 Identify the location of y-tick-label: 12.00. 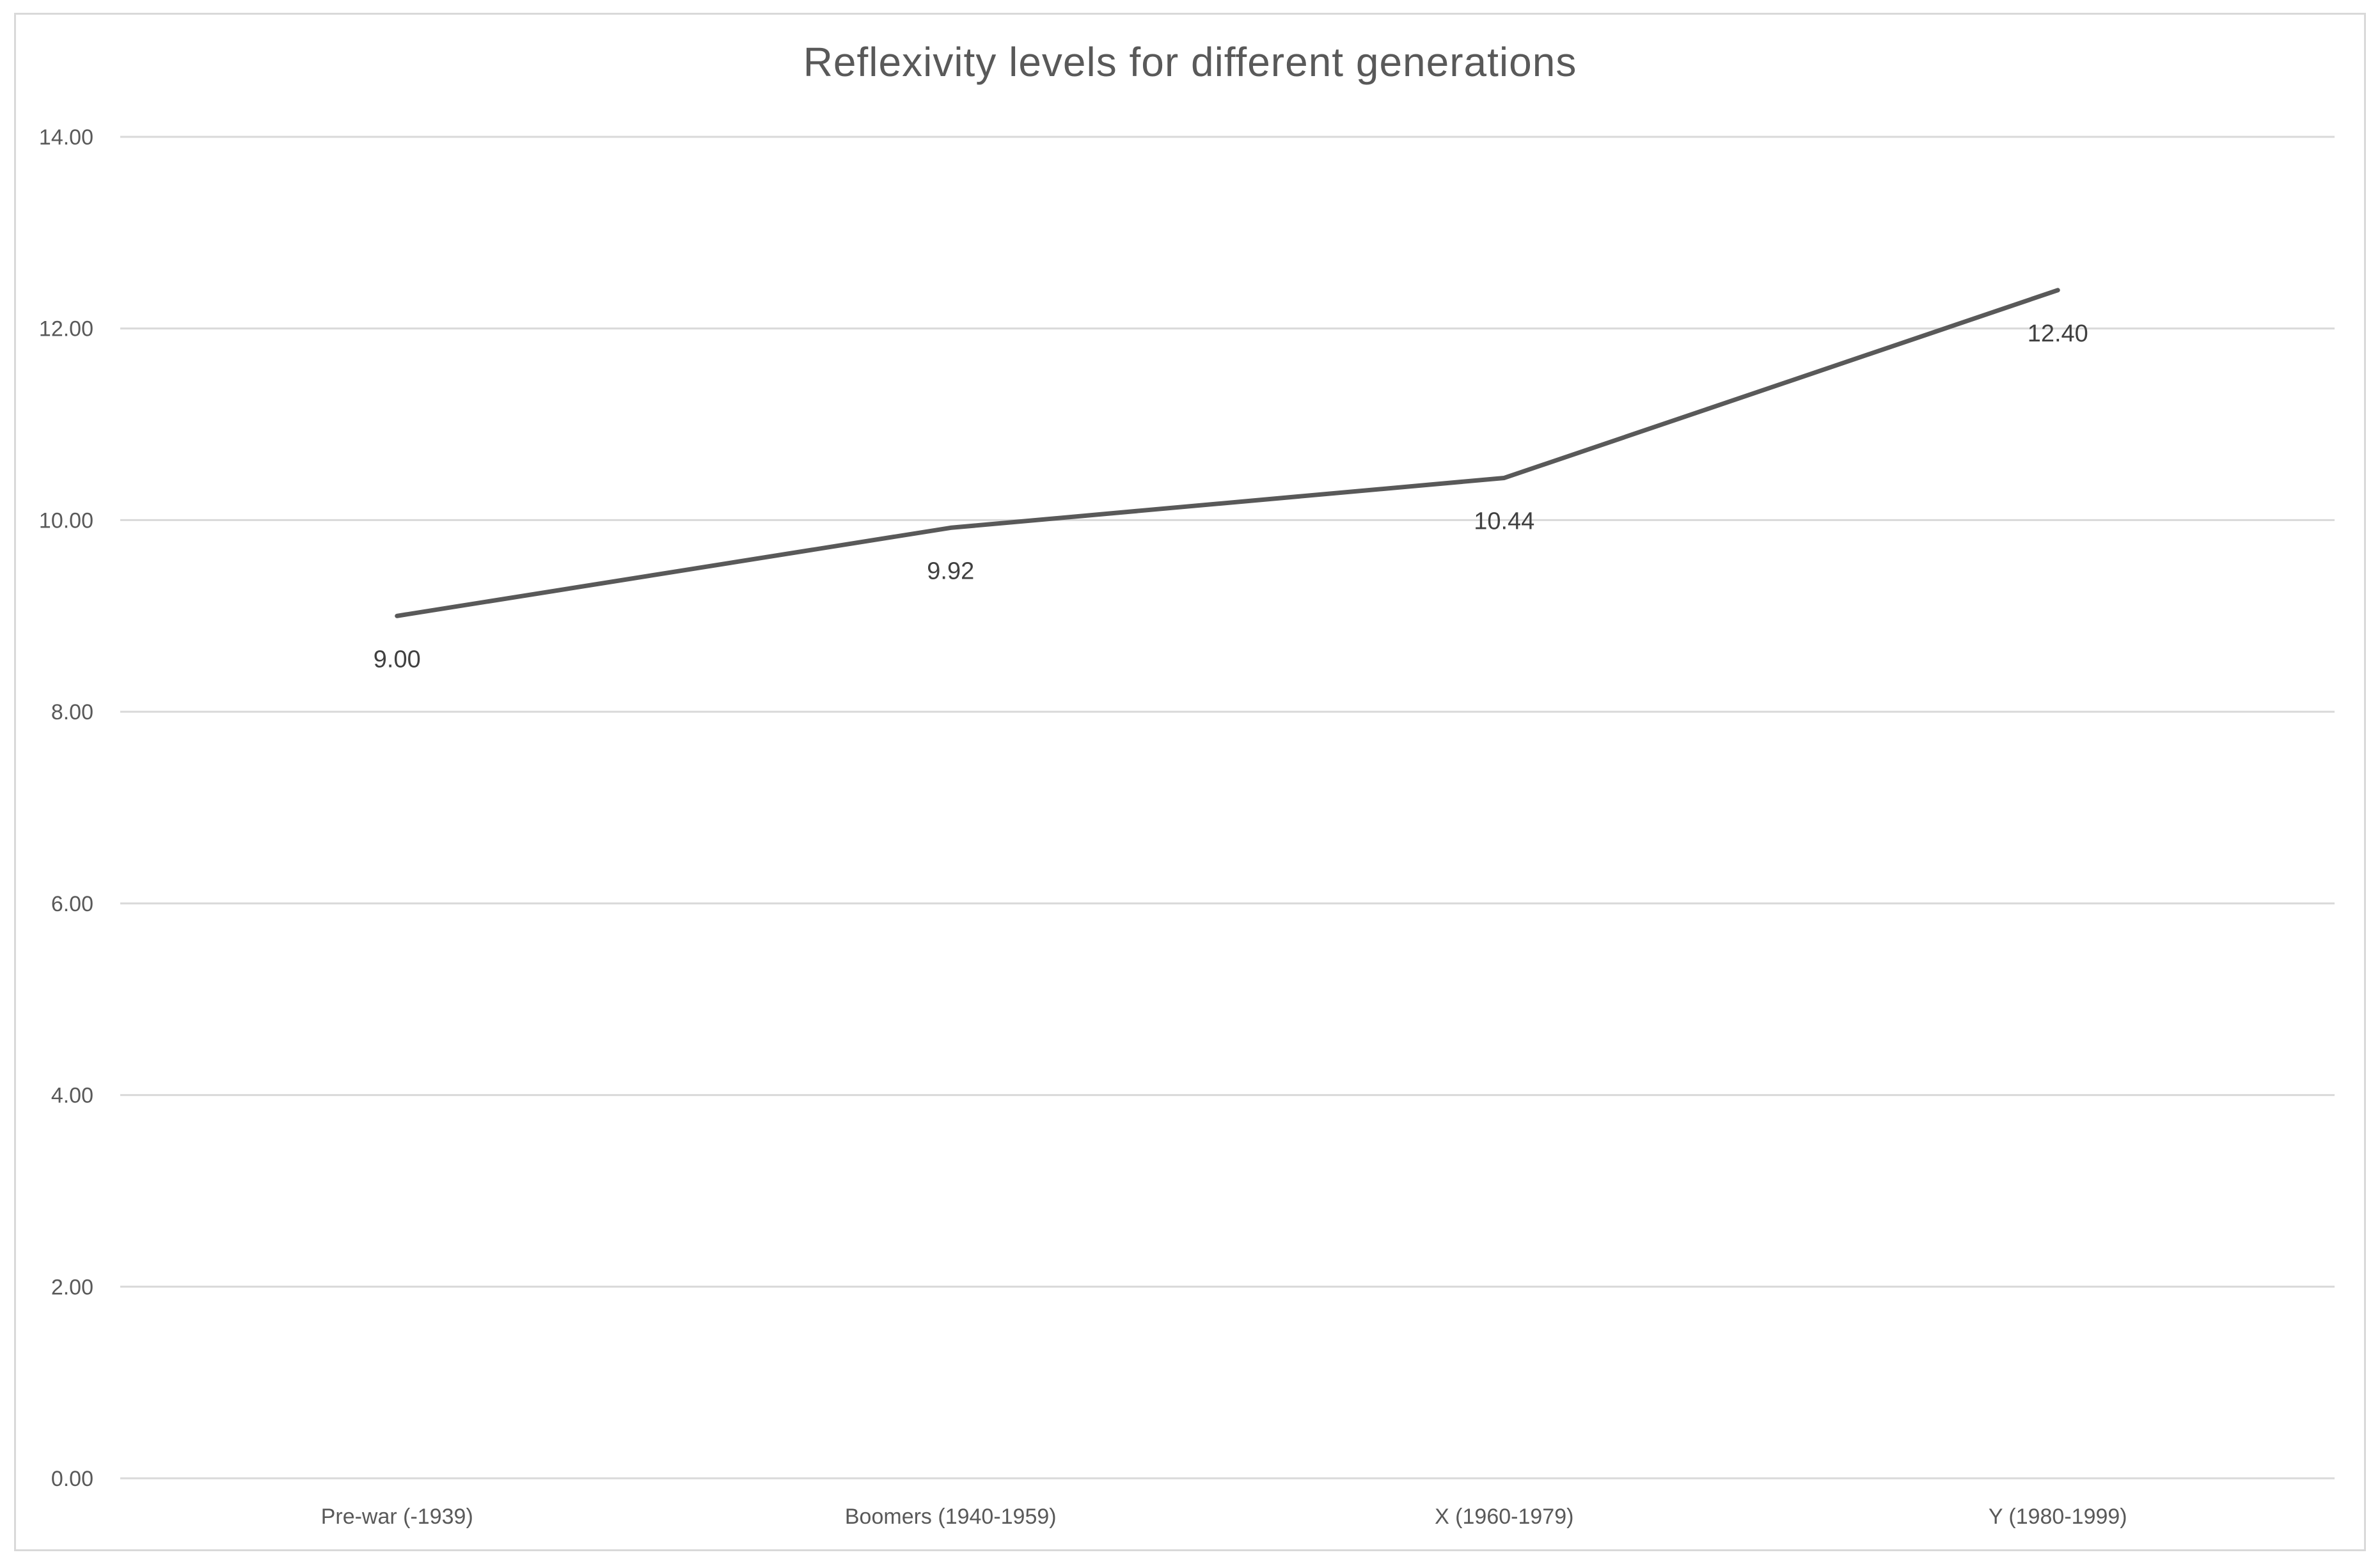
(66, 329).